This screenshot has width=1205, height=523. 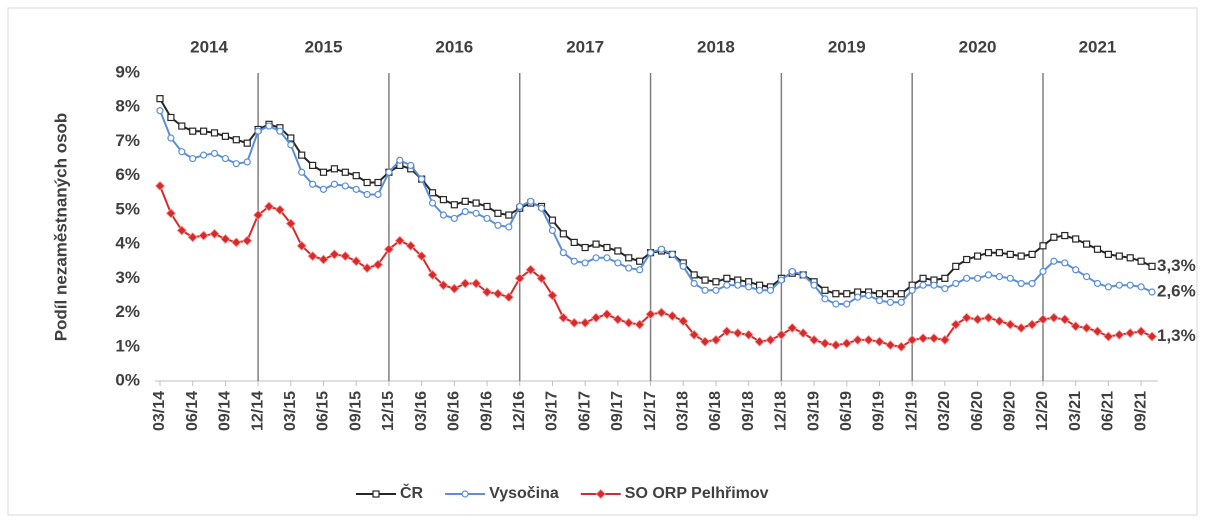 I want to click on end-label: 2,6%, so click(x=1176, y=291).